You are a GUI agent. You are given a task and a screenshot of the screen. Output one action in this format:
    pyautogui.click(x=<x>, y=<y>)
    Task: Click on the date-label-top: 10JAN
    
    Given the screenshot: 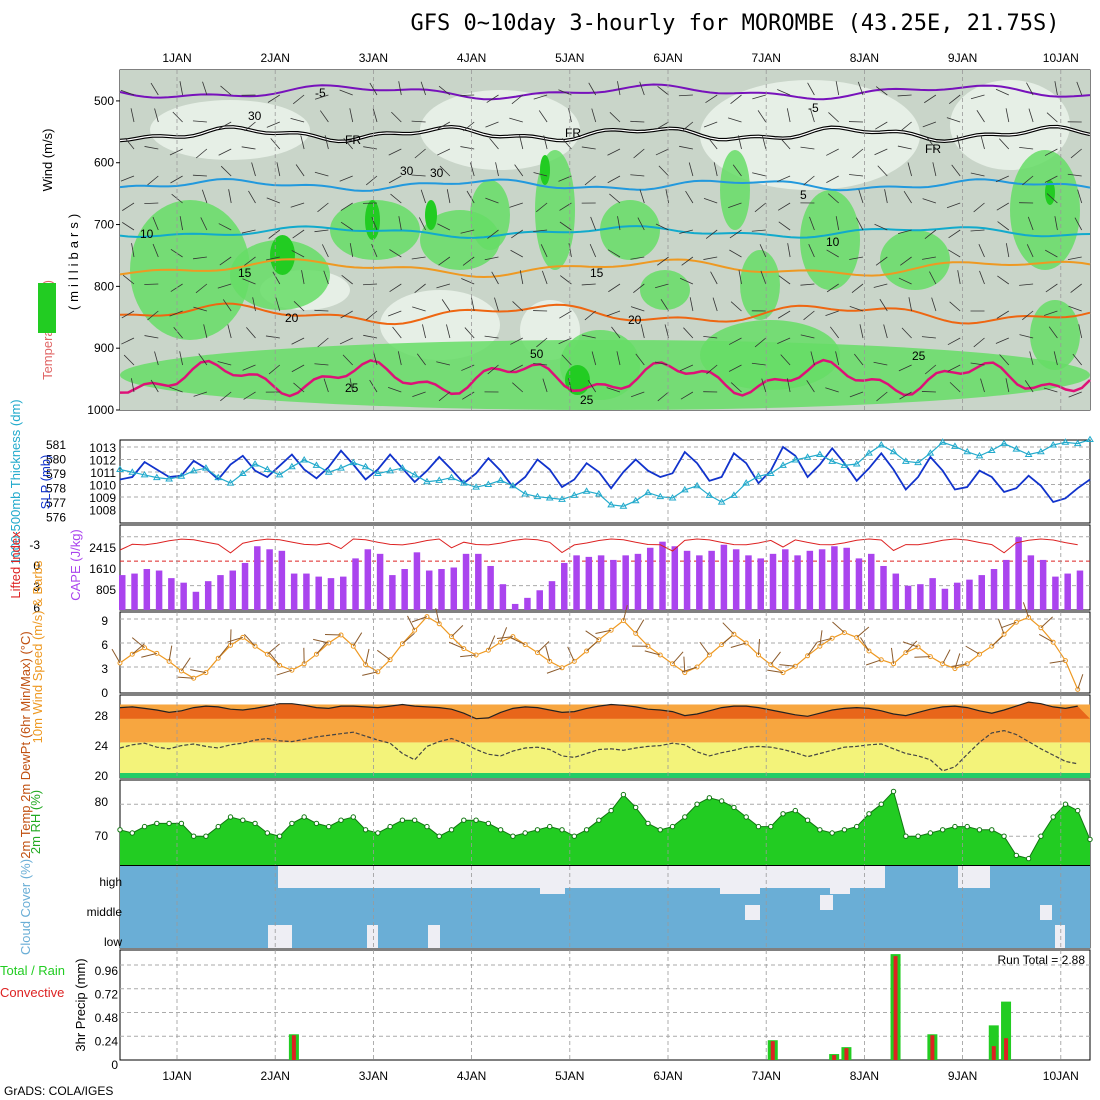 What is the action you would take?
    pyautogui.click(x=1061, y=58)
    